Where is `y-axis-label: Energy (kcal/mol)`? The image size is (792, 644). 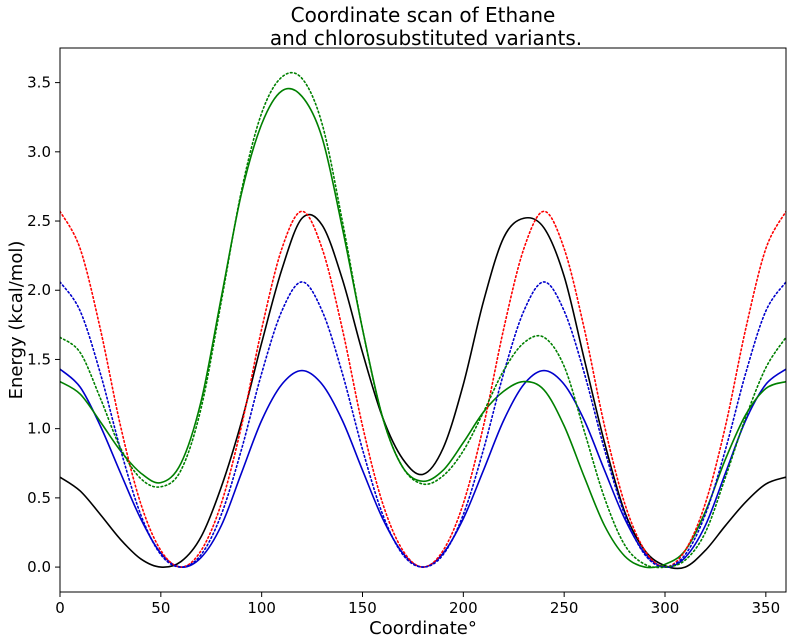
y-axis-label: Energy (kcal/mol) is located at coordinates (16, 320).